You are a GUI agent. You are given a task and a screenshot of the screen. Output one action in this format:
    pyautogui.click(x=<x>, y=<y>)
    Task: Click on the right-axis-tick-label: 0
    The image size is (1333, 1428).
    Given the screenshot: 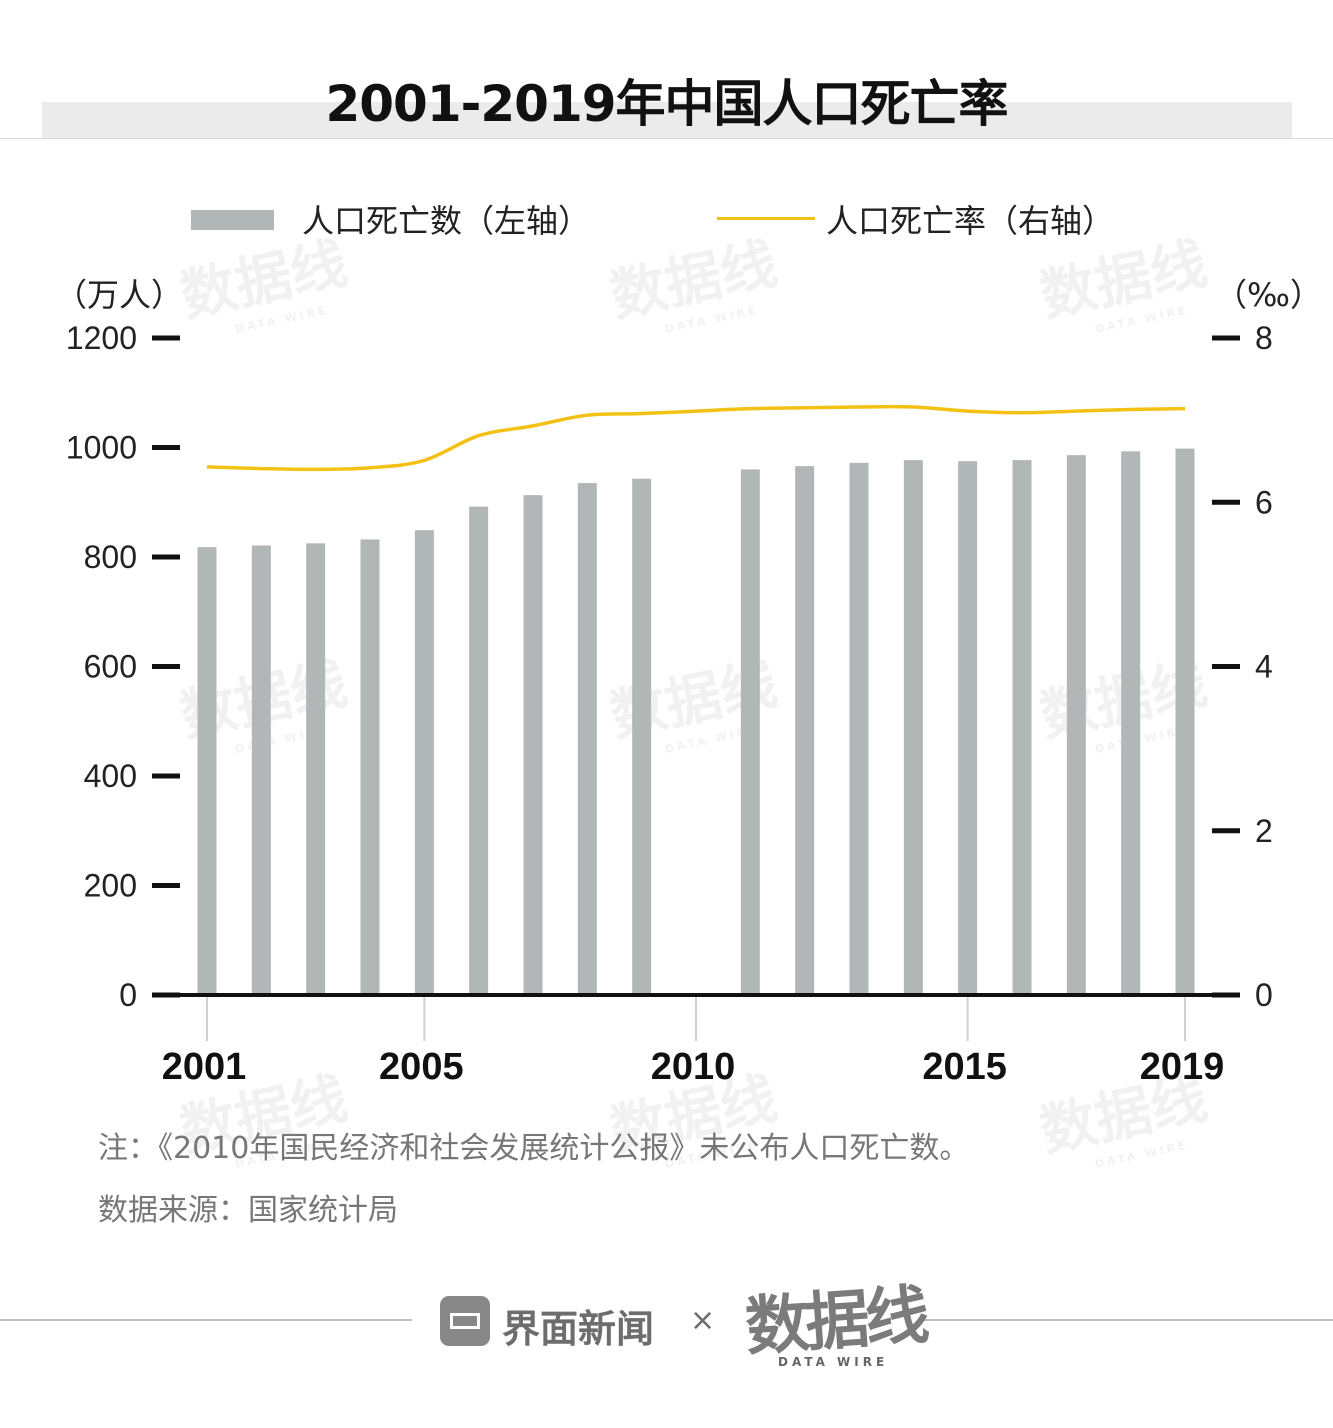 What is the action you would take?
    pyautogui.click(x=1264, y=995)
    